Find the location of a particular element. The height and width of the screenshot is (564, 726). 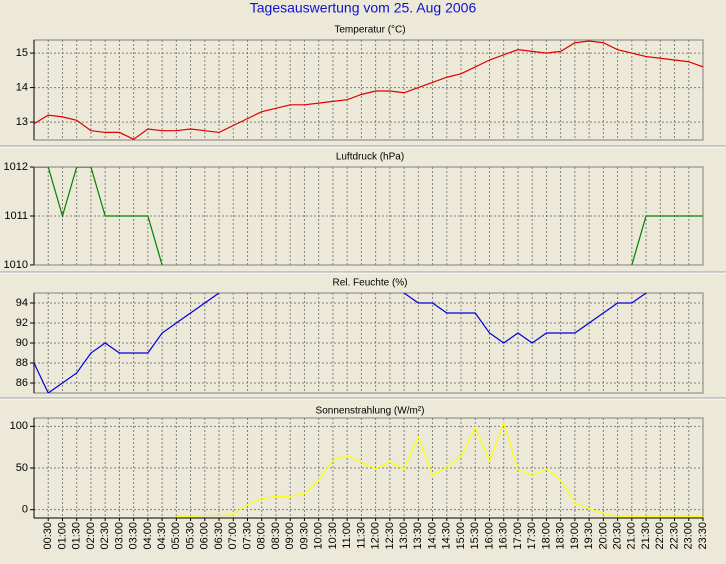

x-tick-label: 03:30 is located at coordinates (134, 536).